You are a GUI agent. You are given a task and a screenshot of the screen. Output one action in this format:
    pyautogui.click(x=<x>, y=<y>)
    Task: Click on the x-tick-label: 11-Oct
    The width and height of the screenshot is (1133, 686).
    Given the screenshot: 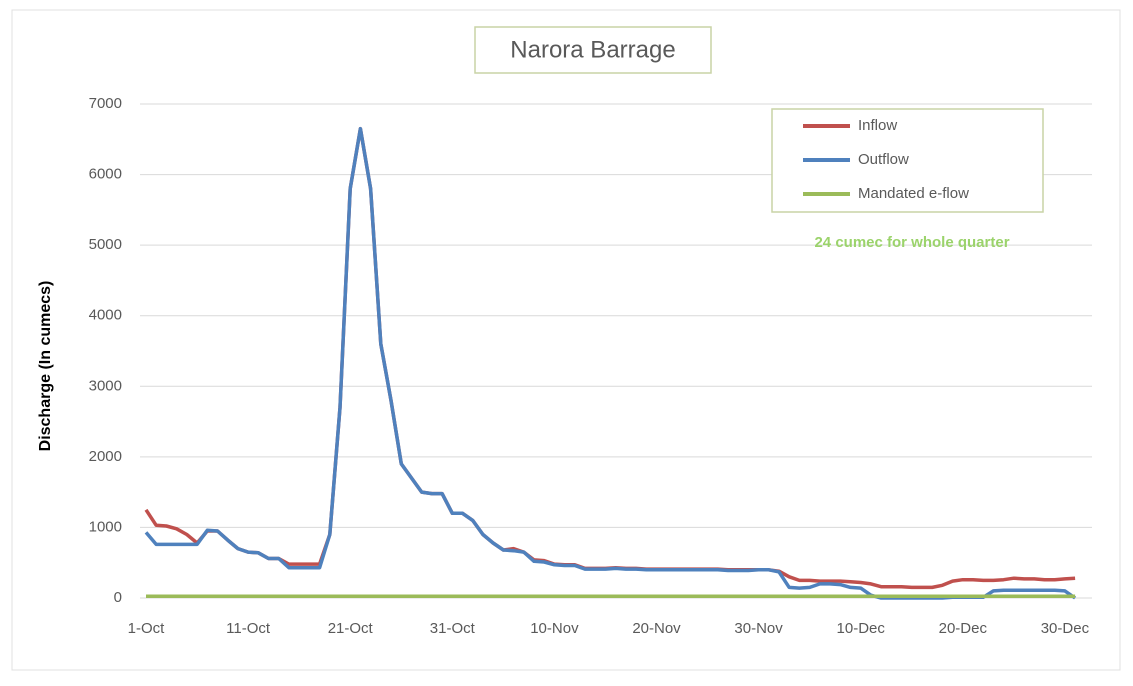 What is the action you would take?
    pyautogui.click(x=248, y=628)
    